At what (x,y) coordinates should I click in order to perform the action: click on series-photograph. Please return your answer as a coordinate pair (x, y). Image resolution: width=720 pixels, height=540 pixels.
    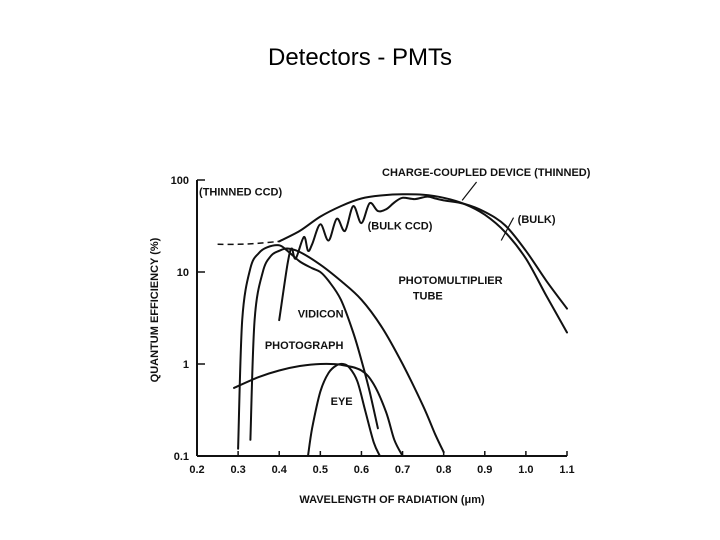
    Looking at the image, I should click on (318, 409).